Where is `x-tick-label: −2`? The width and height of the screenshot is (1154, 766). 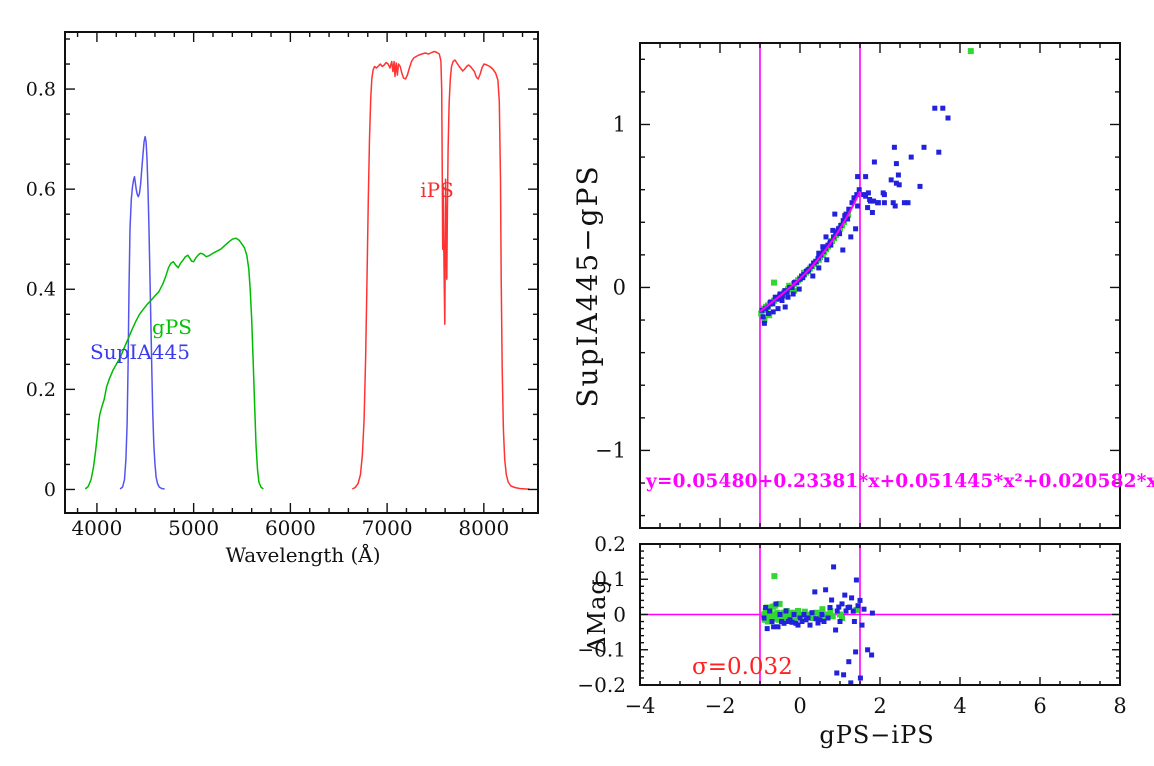 x-tick-label: −2 is located at coordinates (720, 706).